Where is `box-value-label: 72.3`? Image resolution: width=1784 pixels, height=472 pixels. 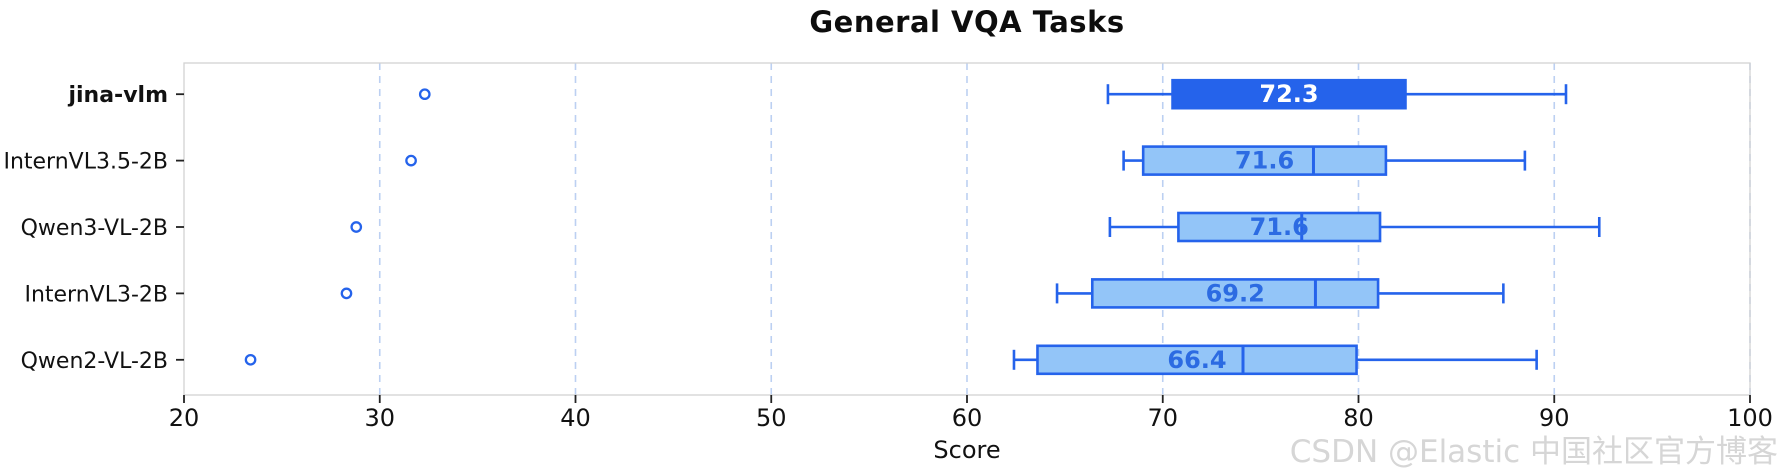 box-value-label: 72.3 is located at coordinates (1288, 94).